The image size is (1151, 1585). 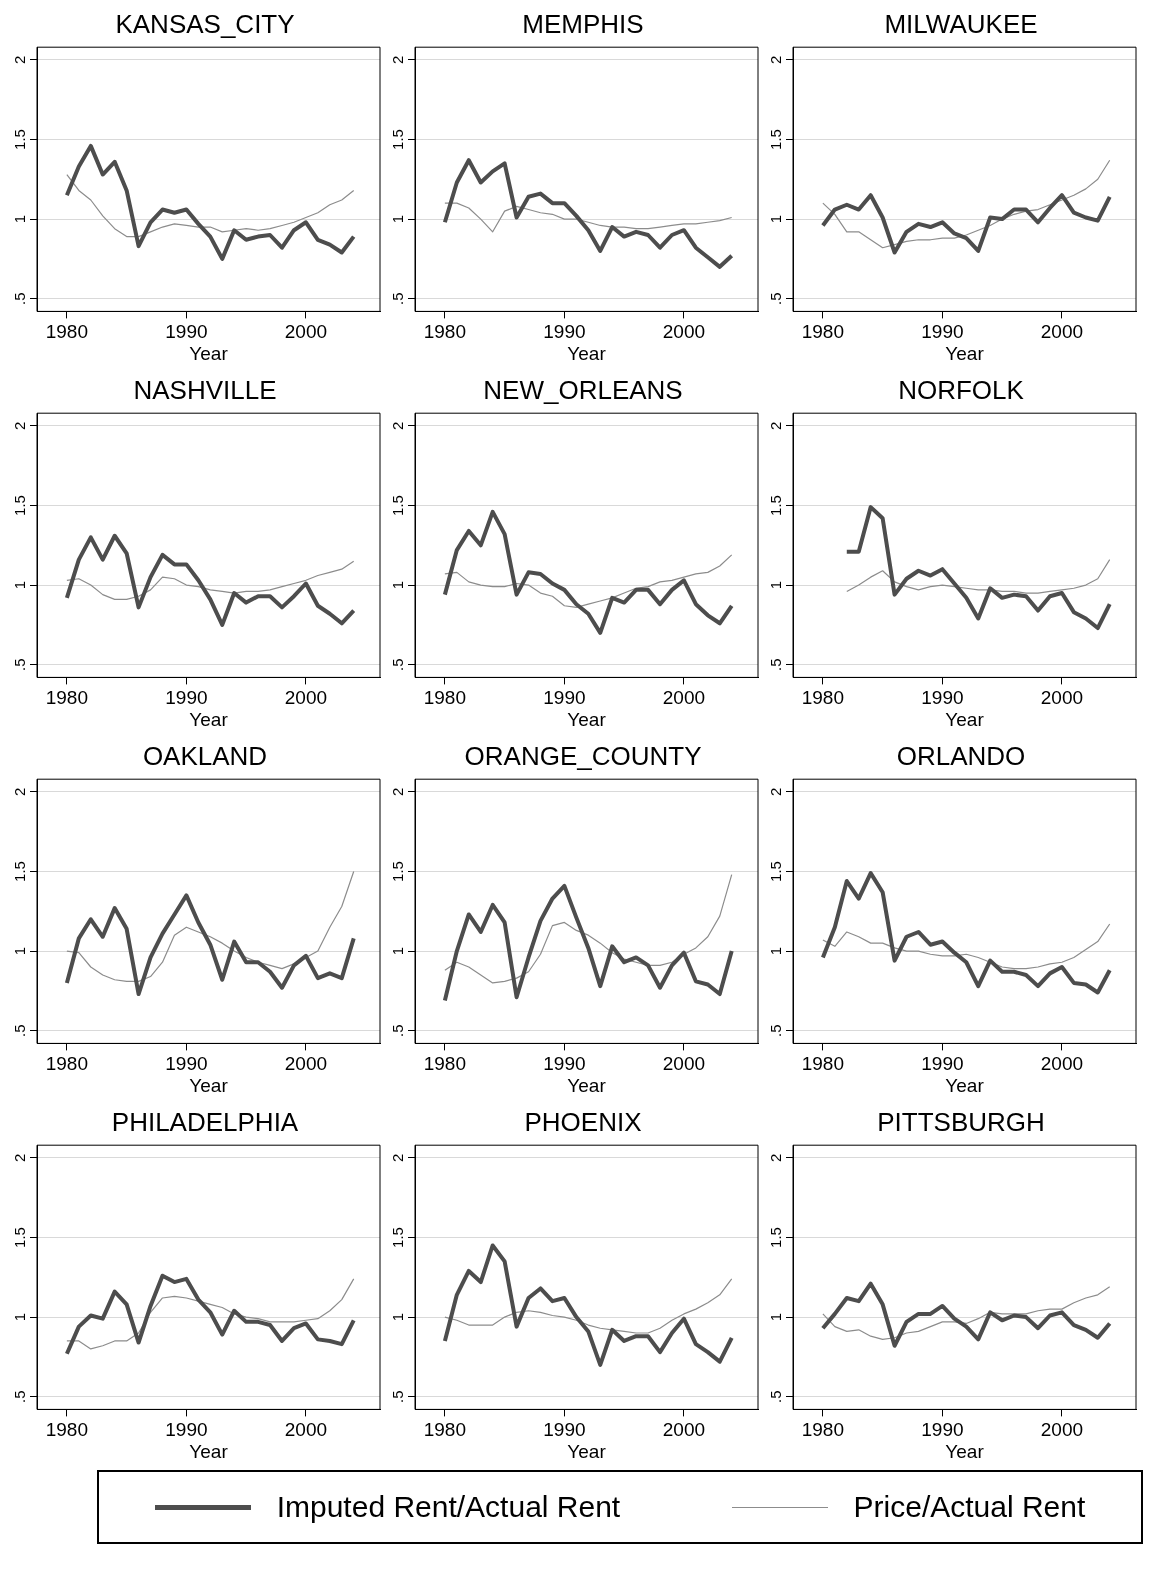 I want to click on legend-label: Price/Actual Rent, so click(x=969, y=1507).